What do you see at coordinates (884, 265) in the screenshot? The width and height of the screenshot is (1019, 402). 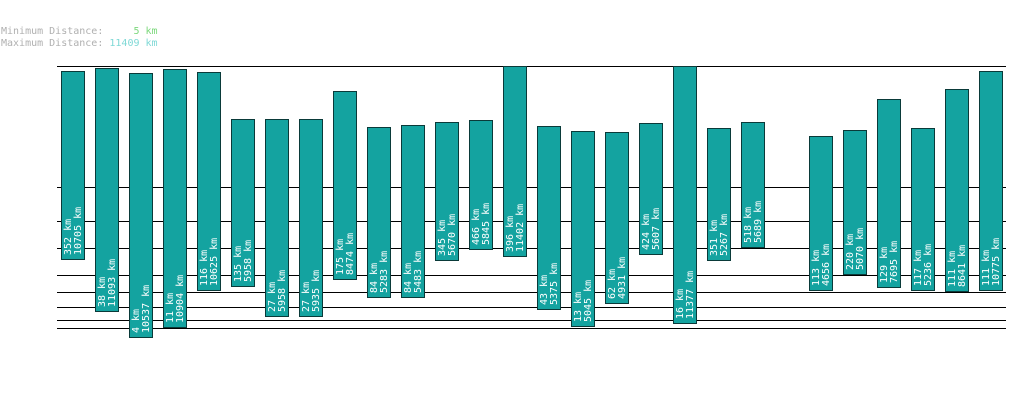 I see `bar-min-label: 129 km` at bounding box center [884, 265].